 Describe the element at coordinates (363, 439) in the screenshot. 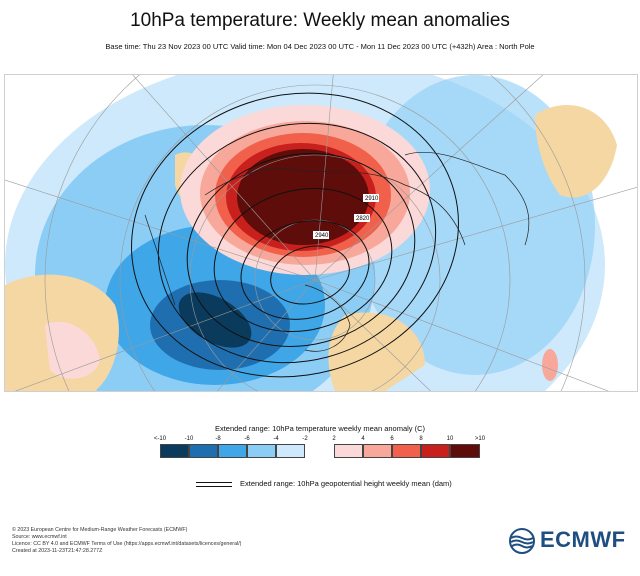

I see `colorbar-tick: 4` at that location.